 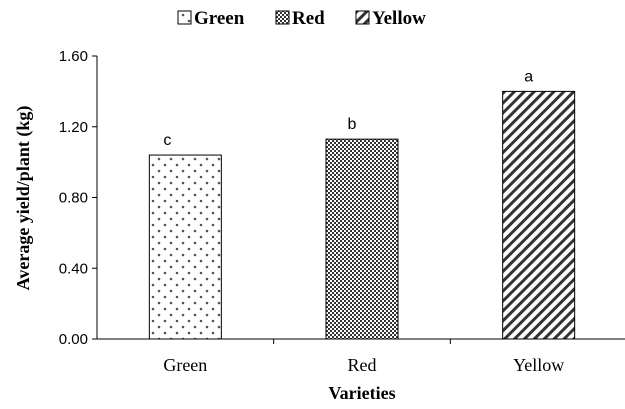 I want to click on legend-item-red: Red, so click(x=300, y=18).